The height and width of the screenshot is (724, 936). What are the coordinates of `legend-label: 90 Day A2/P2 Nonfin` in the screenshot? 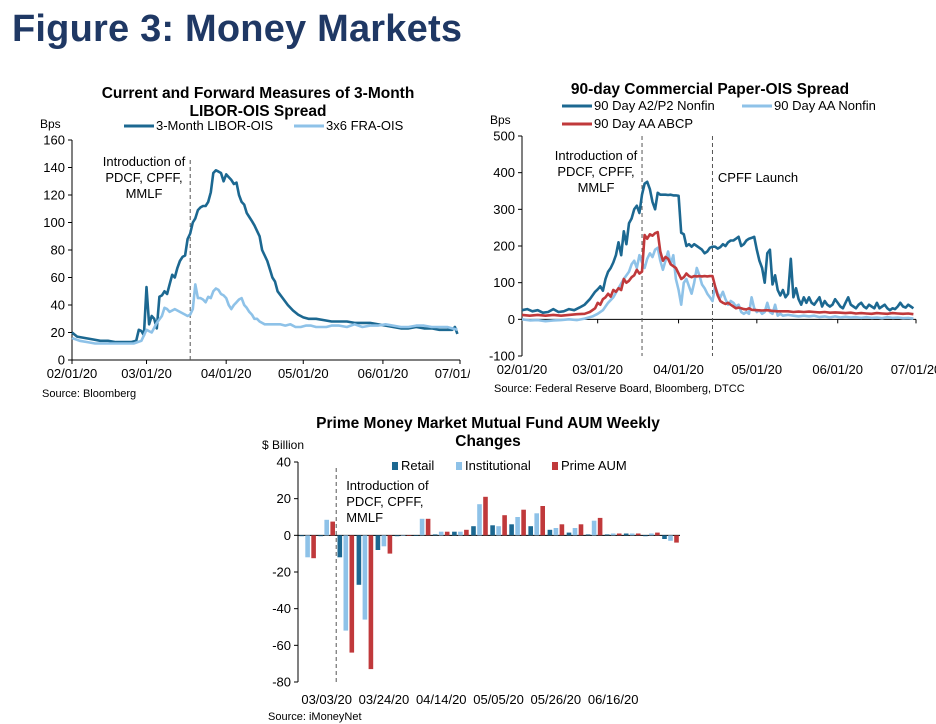 It's located at (654, 105).